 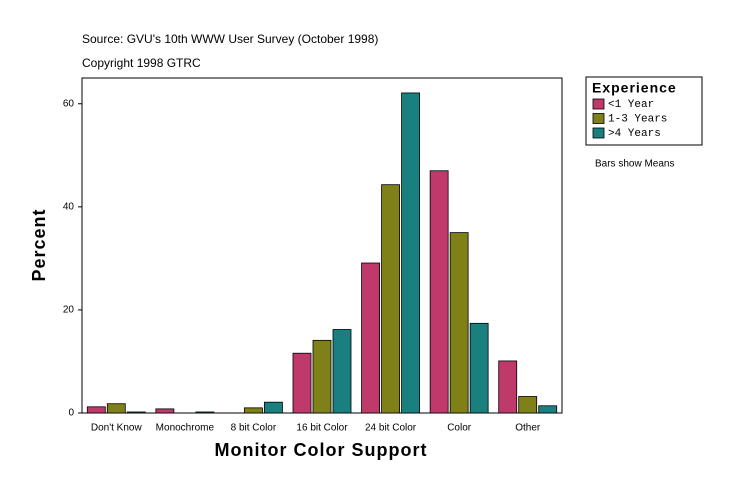 I want to click on x-tick-label: 16 bit Color, so click(x=322, y=428).